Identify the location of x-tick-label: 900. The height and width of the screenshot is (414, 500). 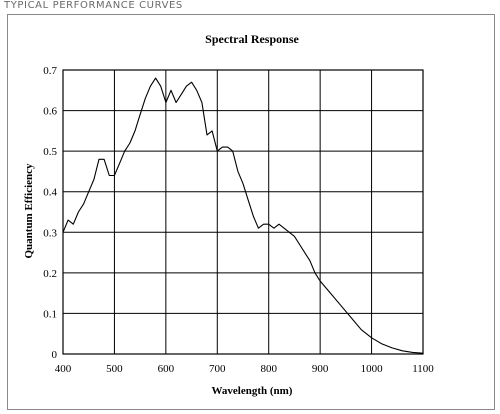
(320, 369).